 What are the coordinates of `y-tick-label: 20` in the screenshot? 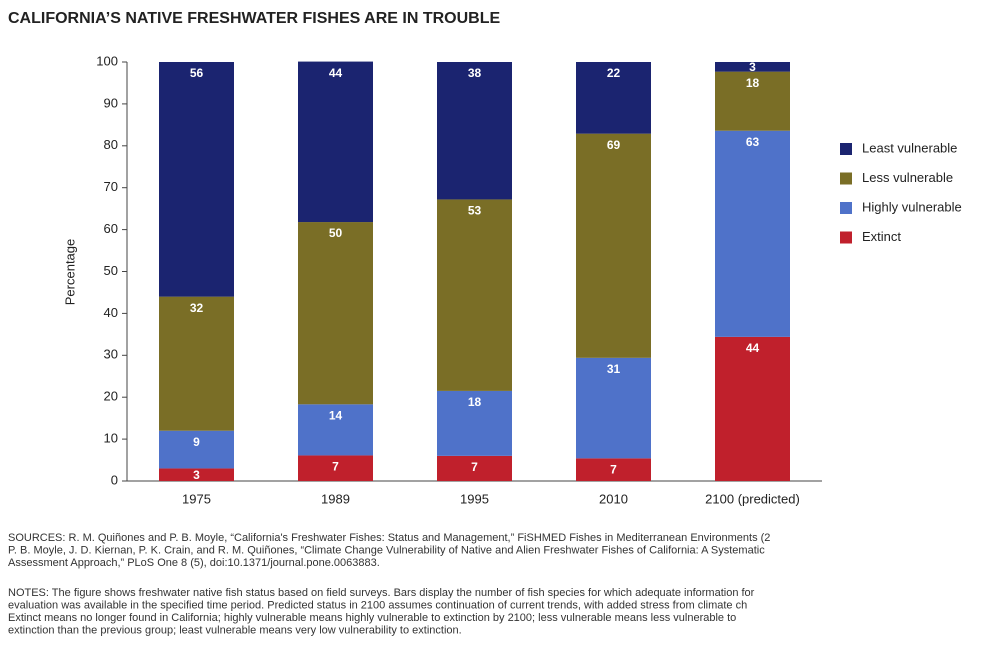 It's located at (111, 396).